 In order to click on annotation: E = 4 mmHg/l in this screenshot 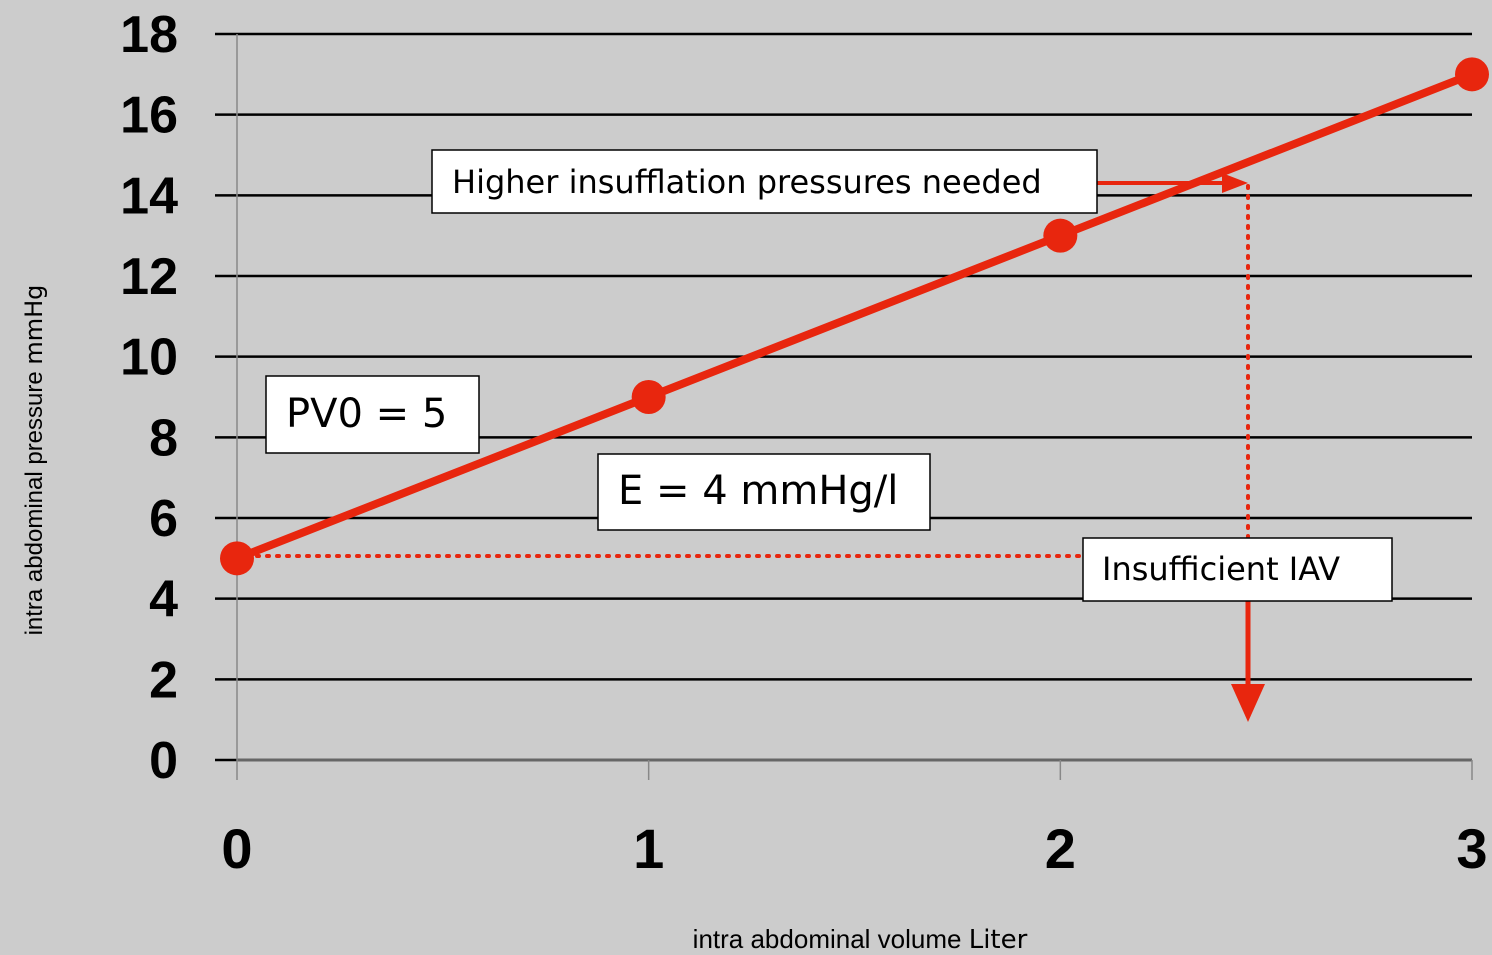, I will do `click(758, 491)`.